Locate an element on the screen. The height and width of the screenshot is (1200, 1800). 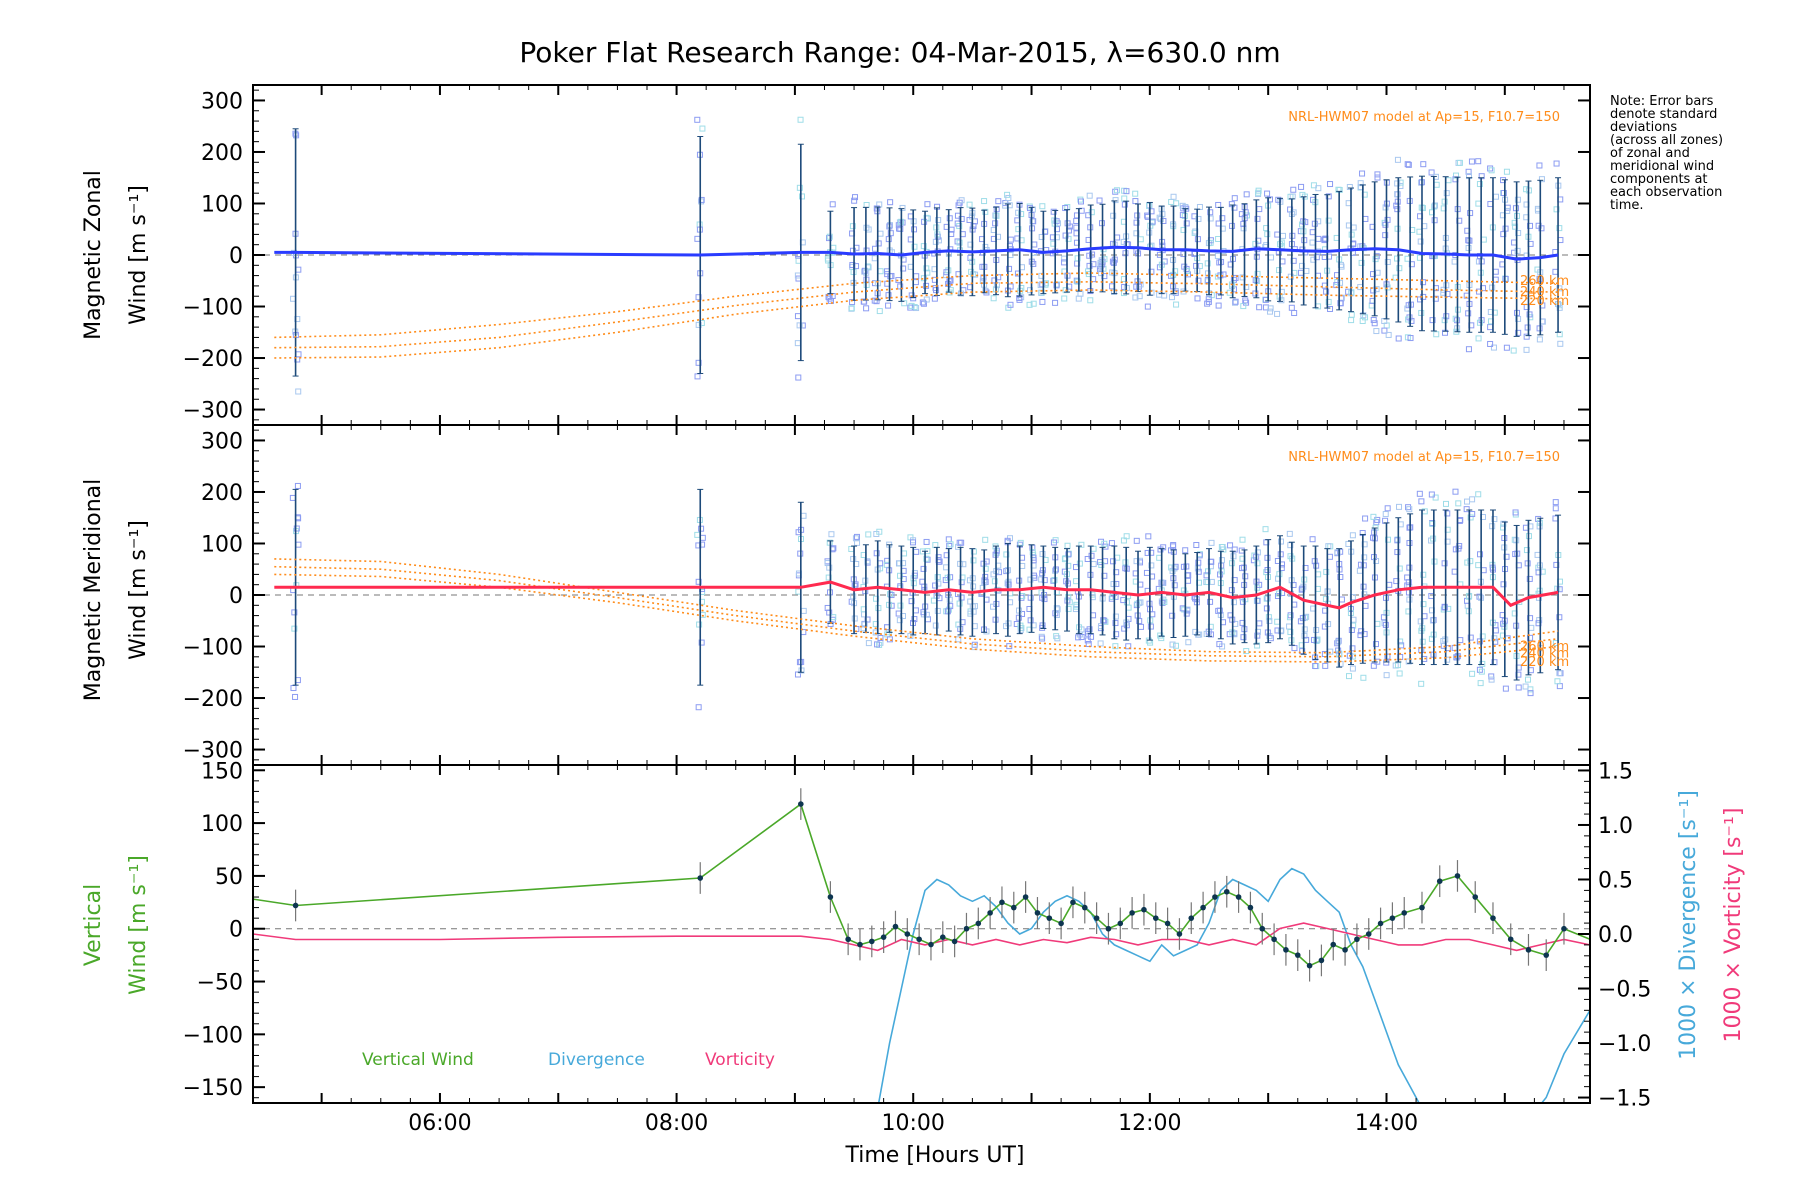
vertical-ylabel-line2: Wind [m s⁻¹] is located at coordinates (138, 925).